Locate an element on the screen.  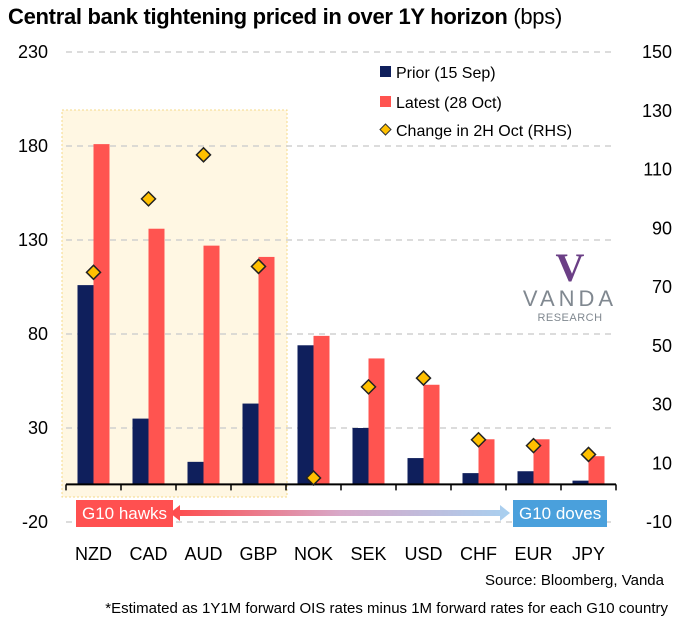
y-right-tick-label: 110 is located at coordinates (657, 170).